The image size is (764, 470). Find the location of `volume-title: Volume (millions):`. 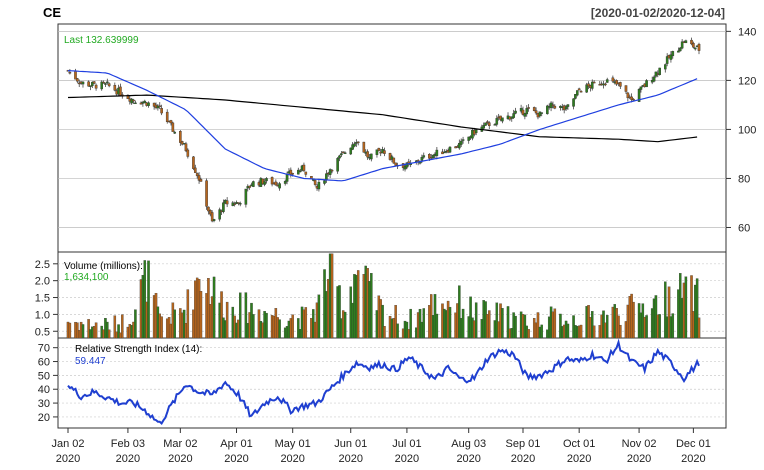

volume-title: Volume (millions): is located at coordinates (103, 266).